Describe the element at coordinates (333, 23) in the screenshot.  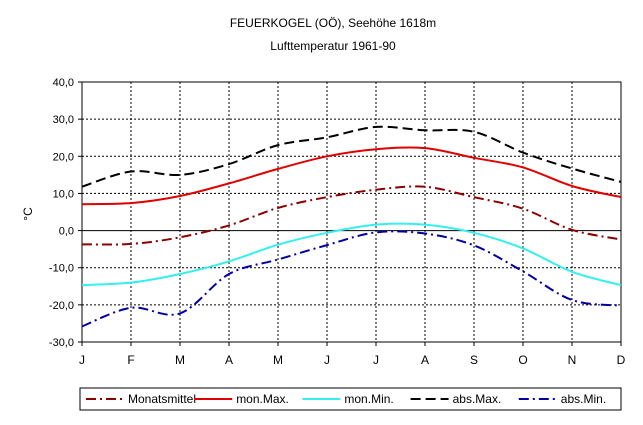
I see `chart-title: FEUERKOGEL (OÖ), Seehöhe 1618m` at that location.